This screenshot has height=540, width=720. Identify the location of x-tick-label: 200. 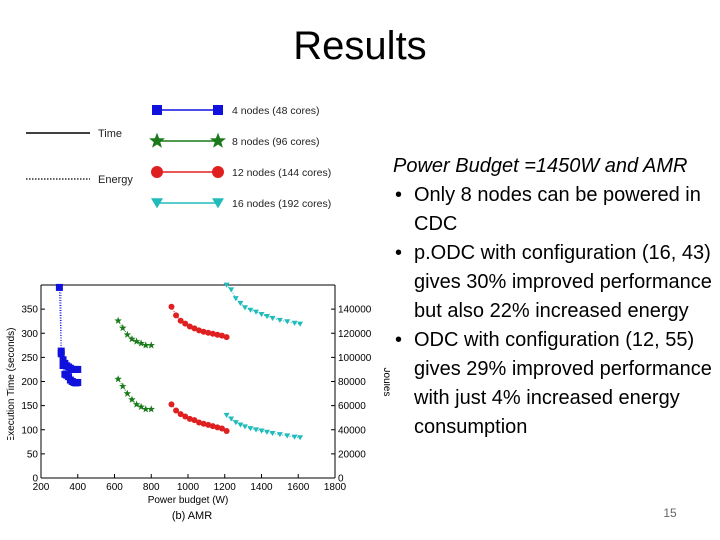
(41, 487).